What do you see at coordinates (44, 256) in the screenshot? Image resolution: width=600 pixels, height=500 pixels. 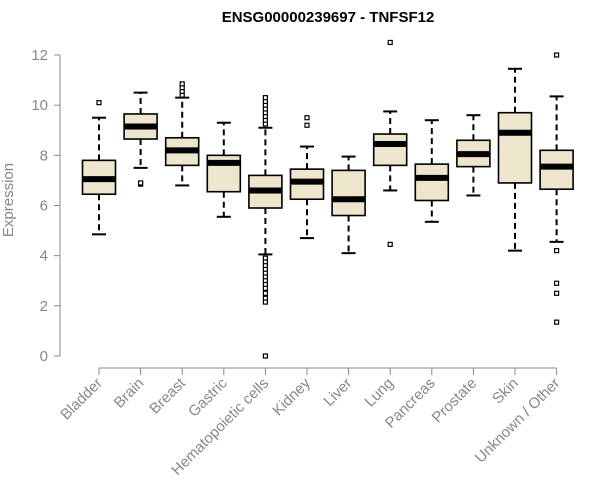 I see `y-tick-label: 4` at bounding box center [44, 256].